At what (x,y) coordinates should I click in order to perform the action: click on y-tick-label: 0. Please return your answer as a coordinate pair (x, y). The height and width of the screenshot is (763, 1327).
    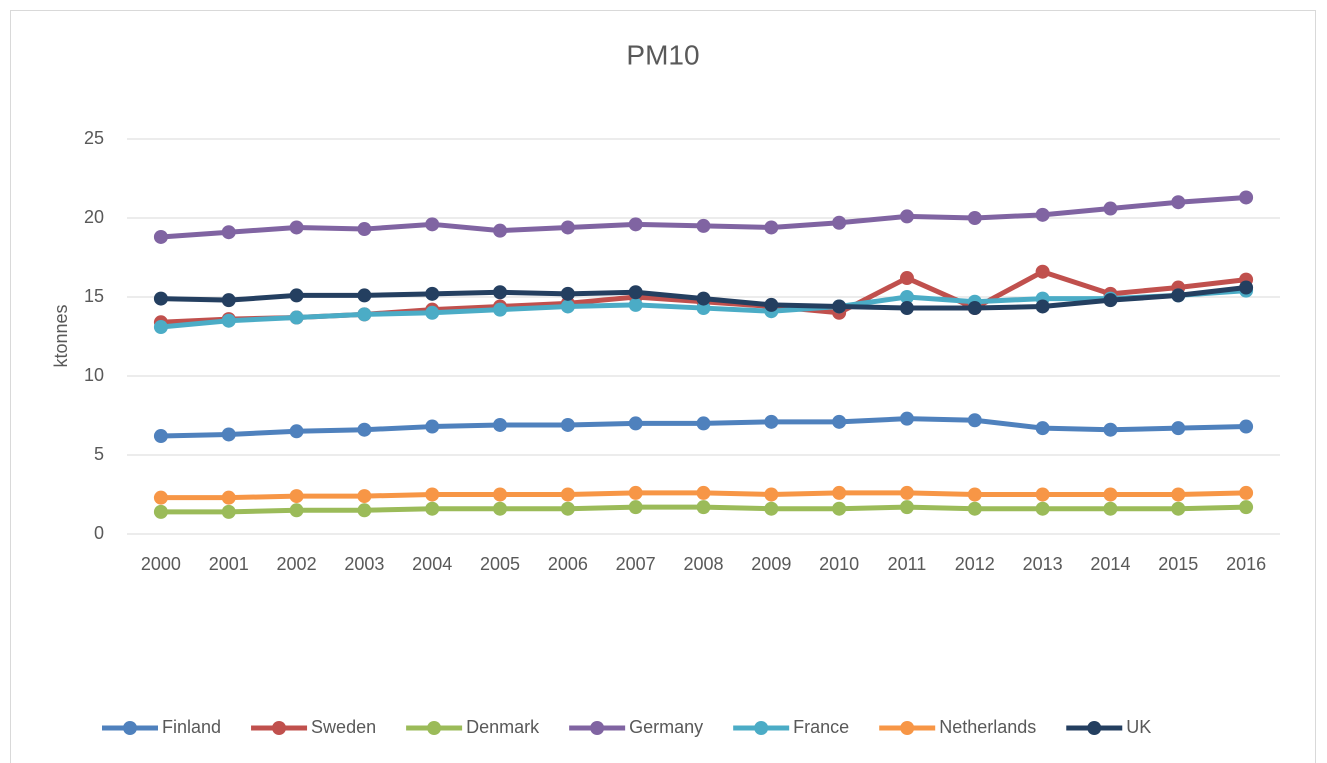
    Looking at the image, I should click on (99, 533).